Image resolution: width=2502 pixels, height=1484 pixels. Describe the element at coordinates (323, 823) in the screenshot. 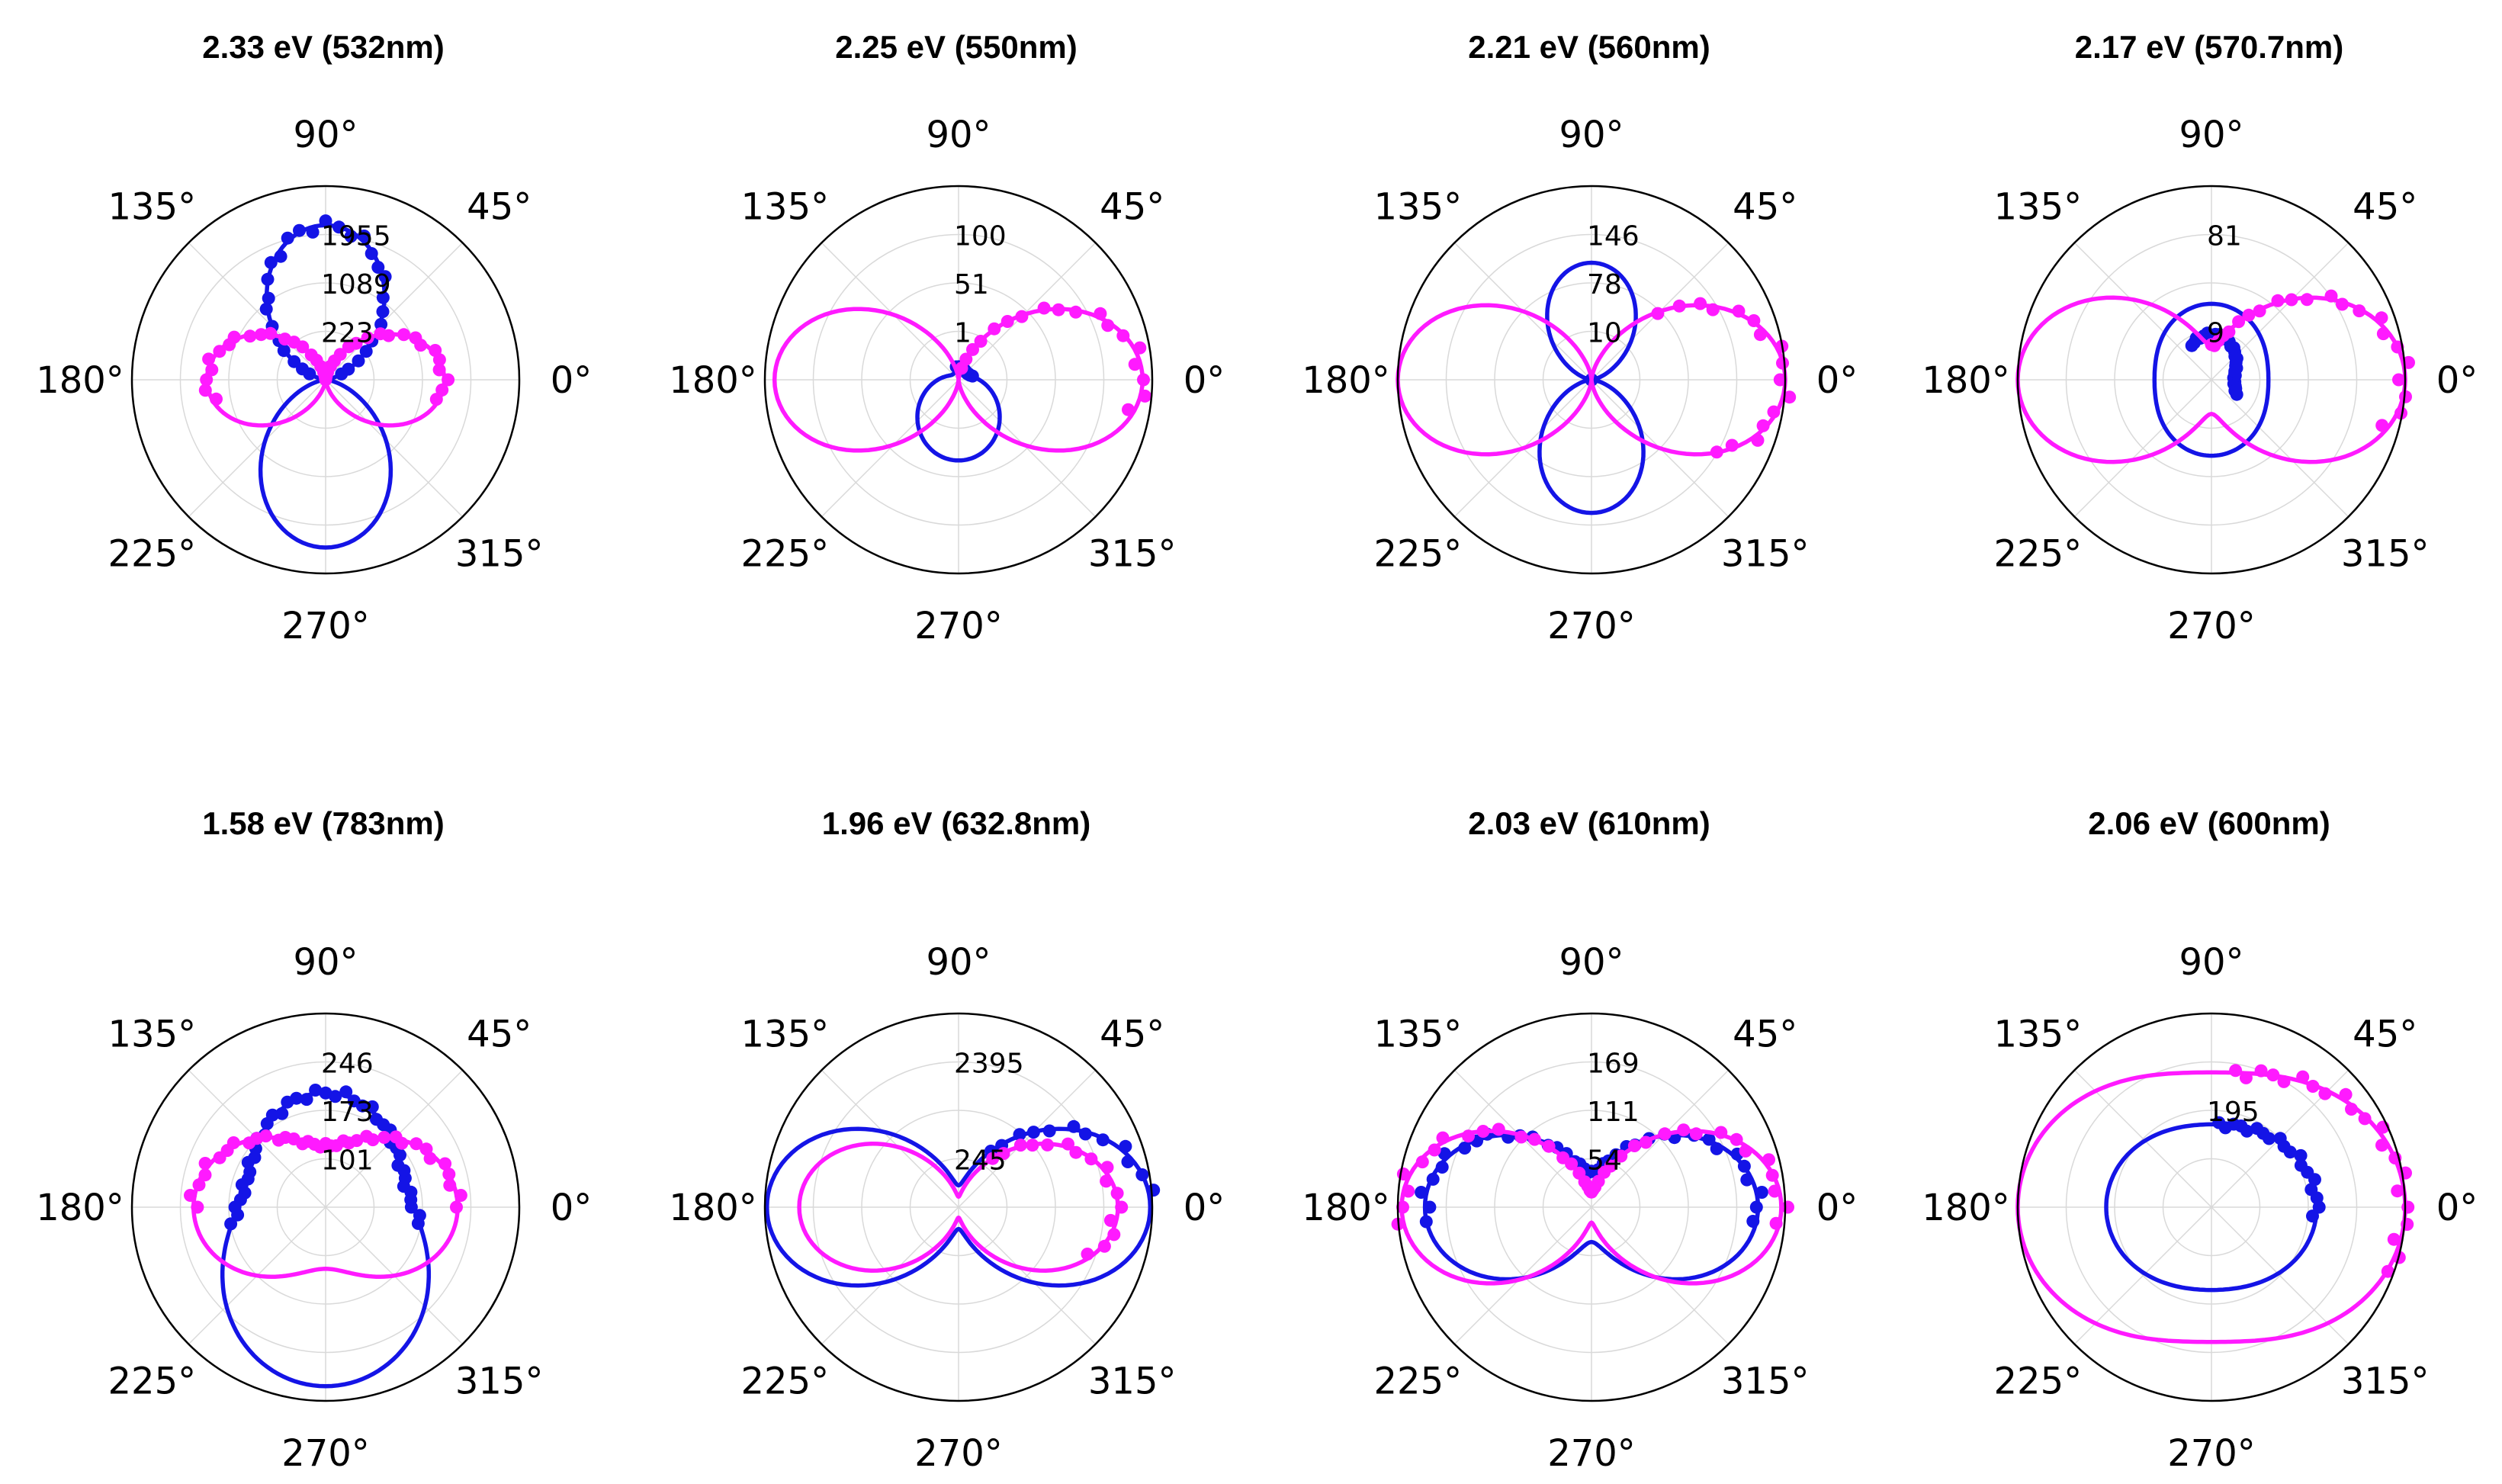

I see `panel-title: 1.58 eV (783nm)` at that location.